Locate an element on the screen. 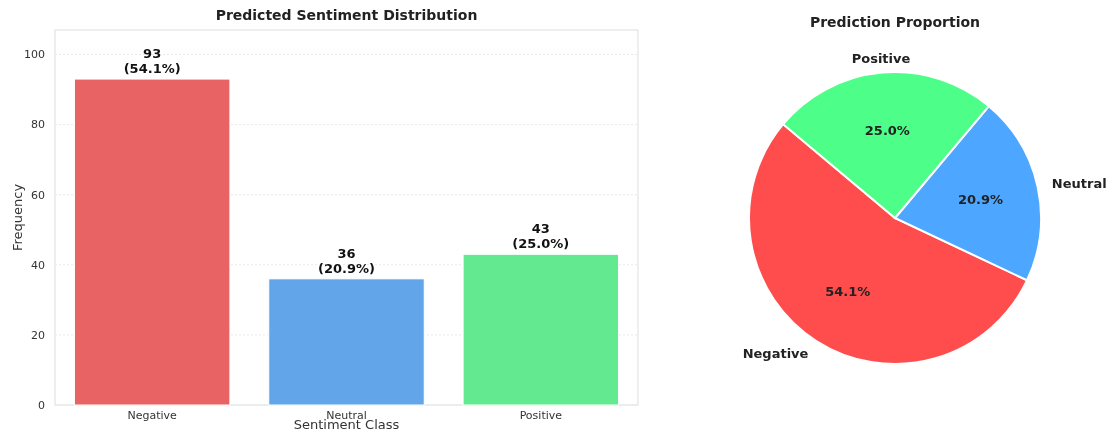 The image size is (1117, 436). y-tick-label: 20 is located at coordinates (38, 335).